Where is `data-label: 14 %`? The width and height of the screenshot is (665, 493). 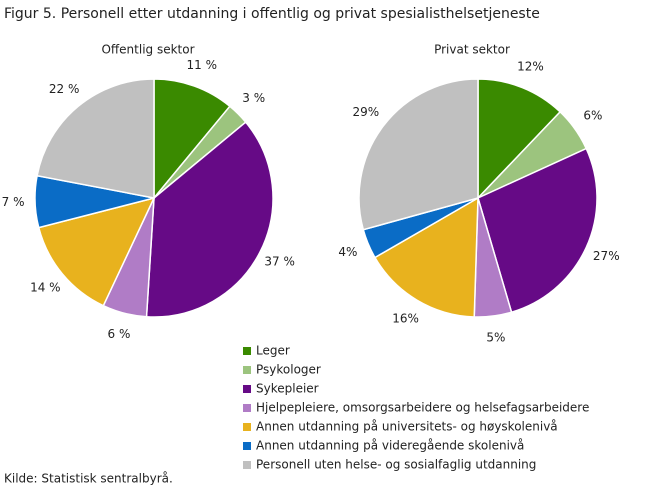 data-label: 14 % is located at coordinates (45, 287).